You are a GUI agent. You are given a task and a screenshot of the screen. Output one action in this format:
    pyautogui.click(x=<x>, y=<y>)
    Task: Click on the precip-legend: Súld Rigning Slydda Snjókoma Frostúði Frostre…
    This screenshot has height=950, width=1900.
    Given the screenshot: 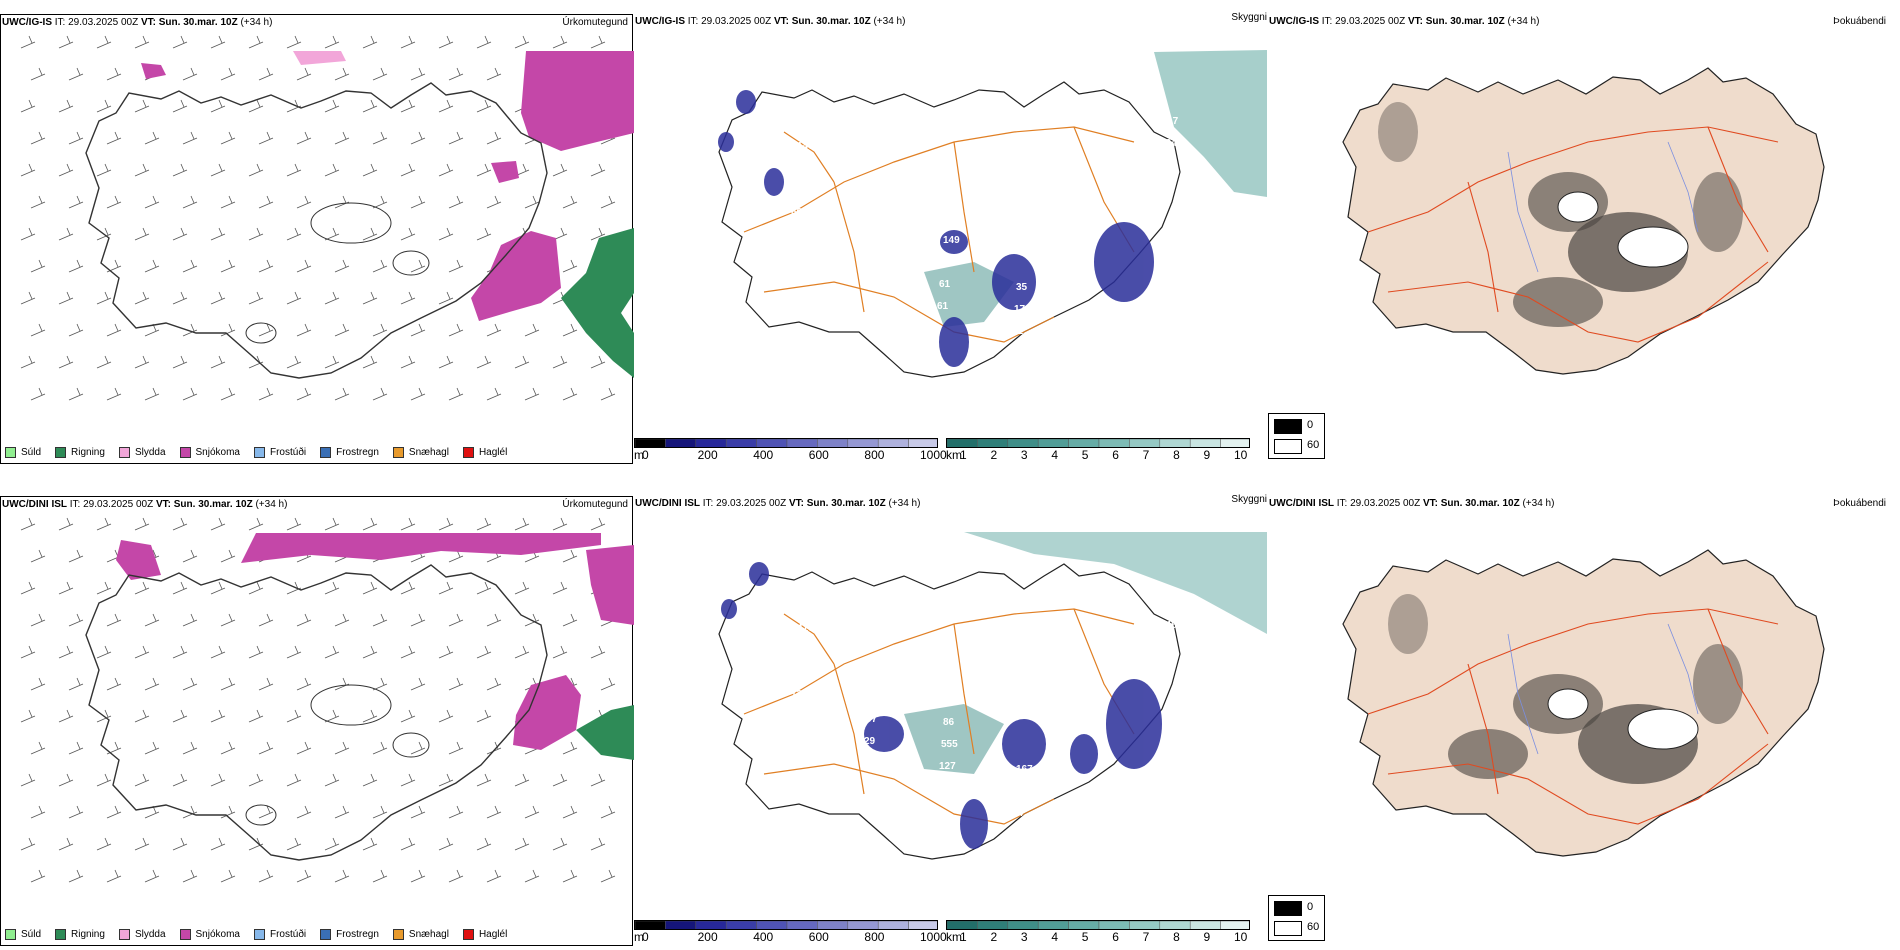 What is the action you would take?
    pyautogui.click(x=263, y=452)
    